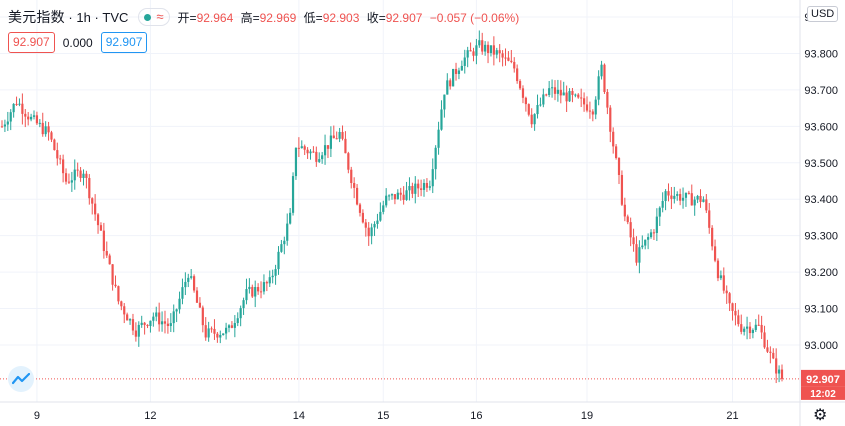  I want to click on y-tick-label: 93.700, so click(821, 91).